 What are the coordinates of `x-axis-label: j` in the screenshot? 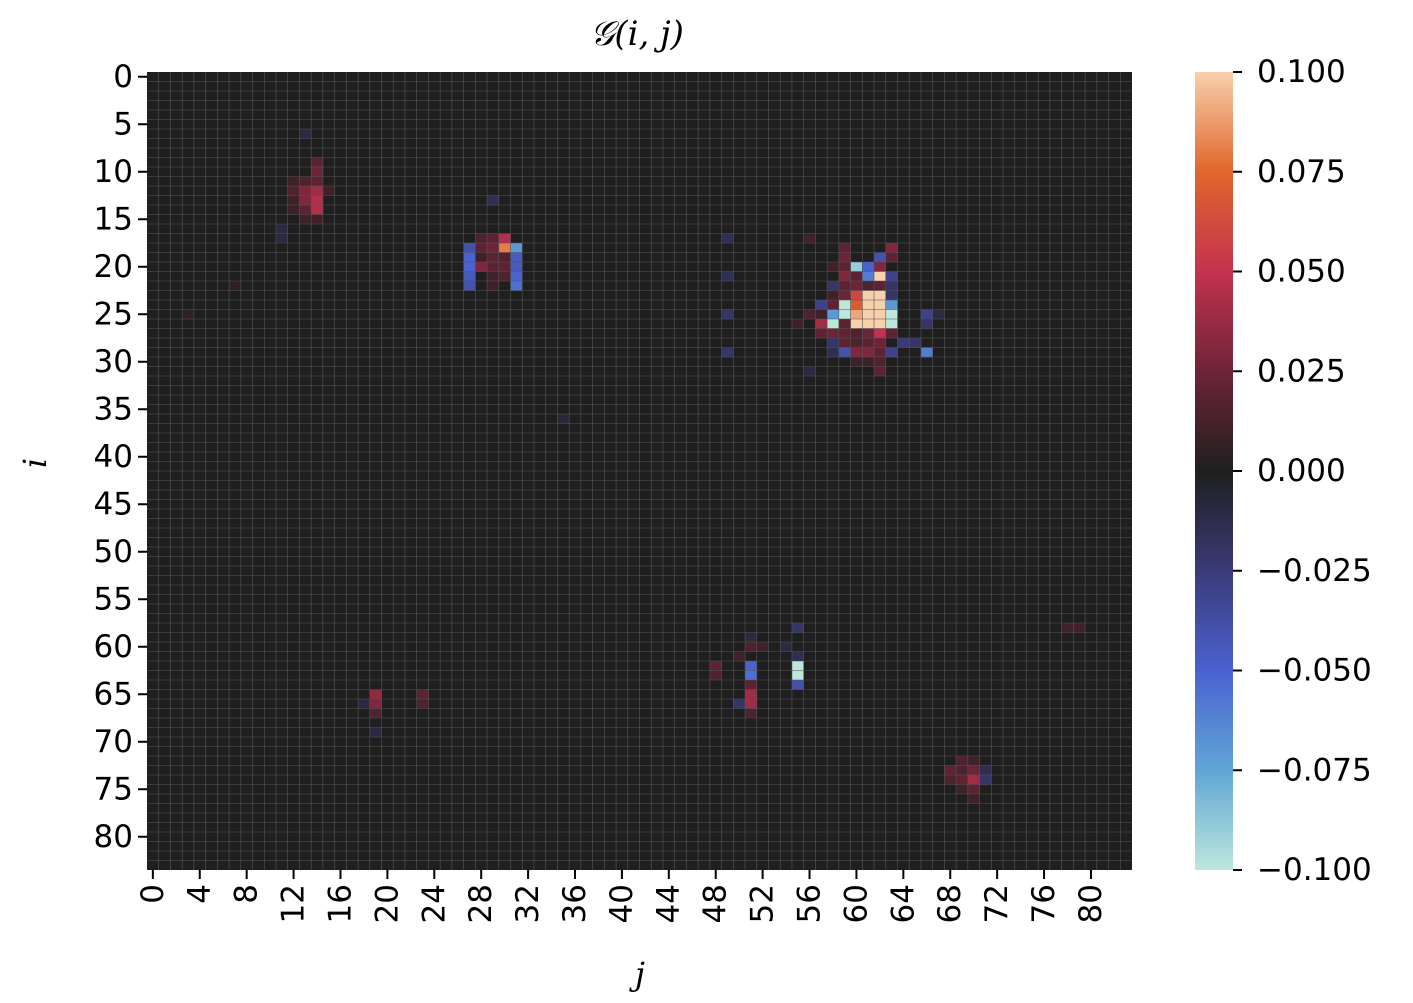 It's located at (637, 974).